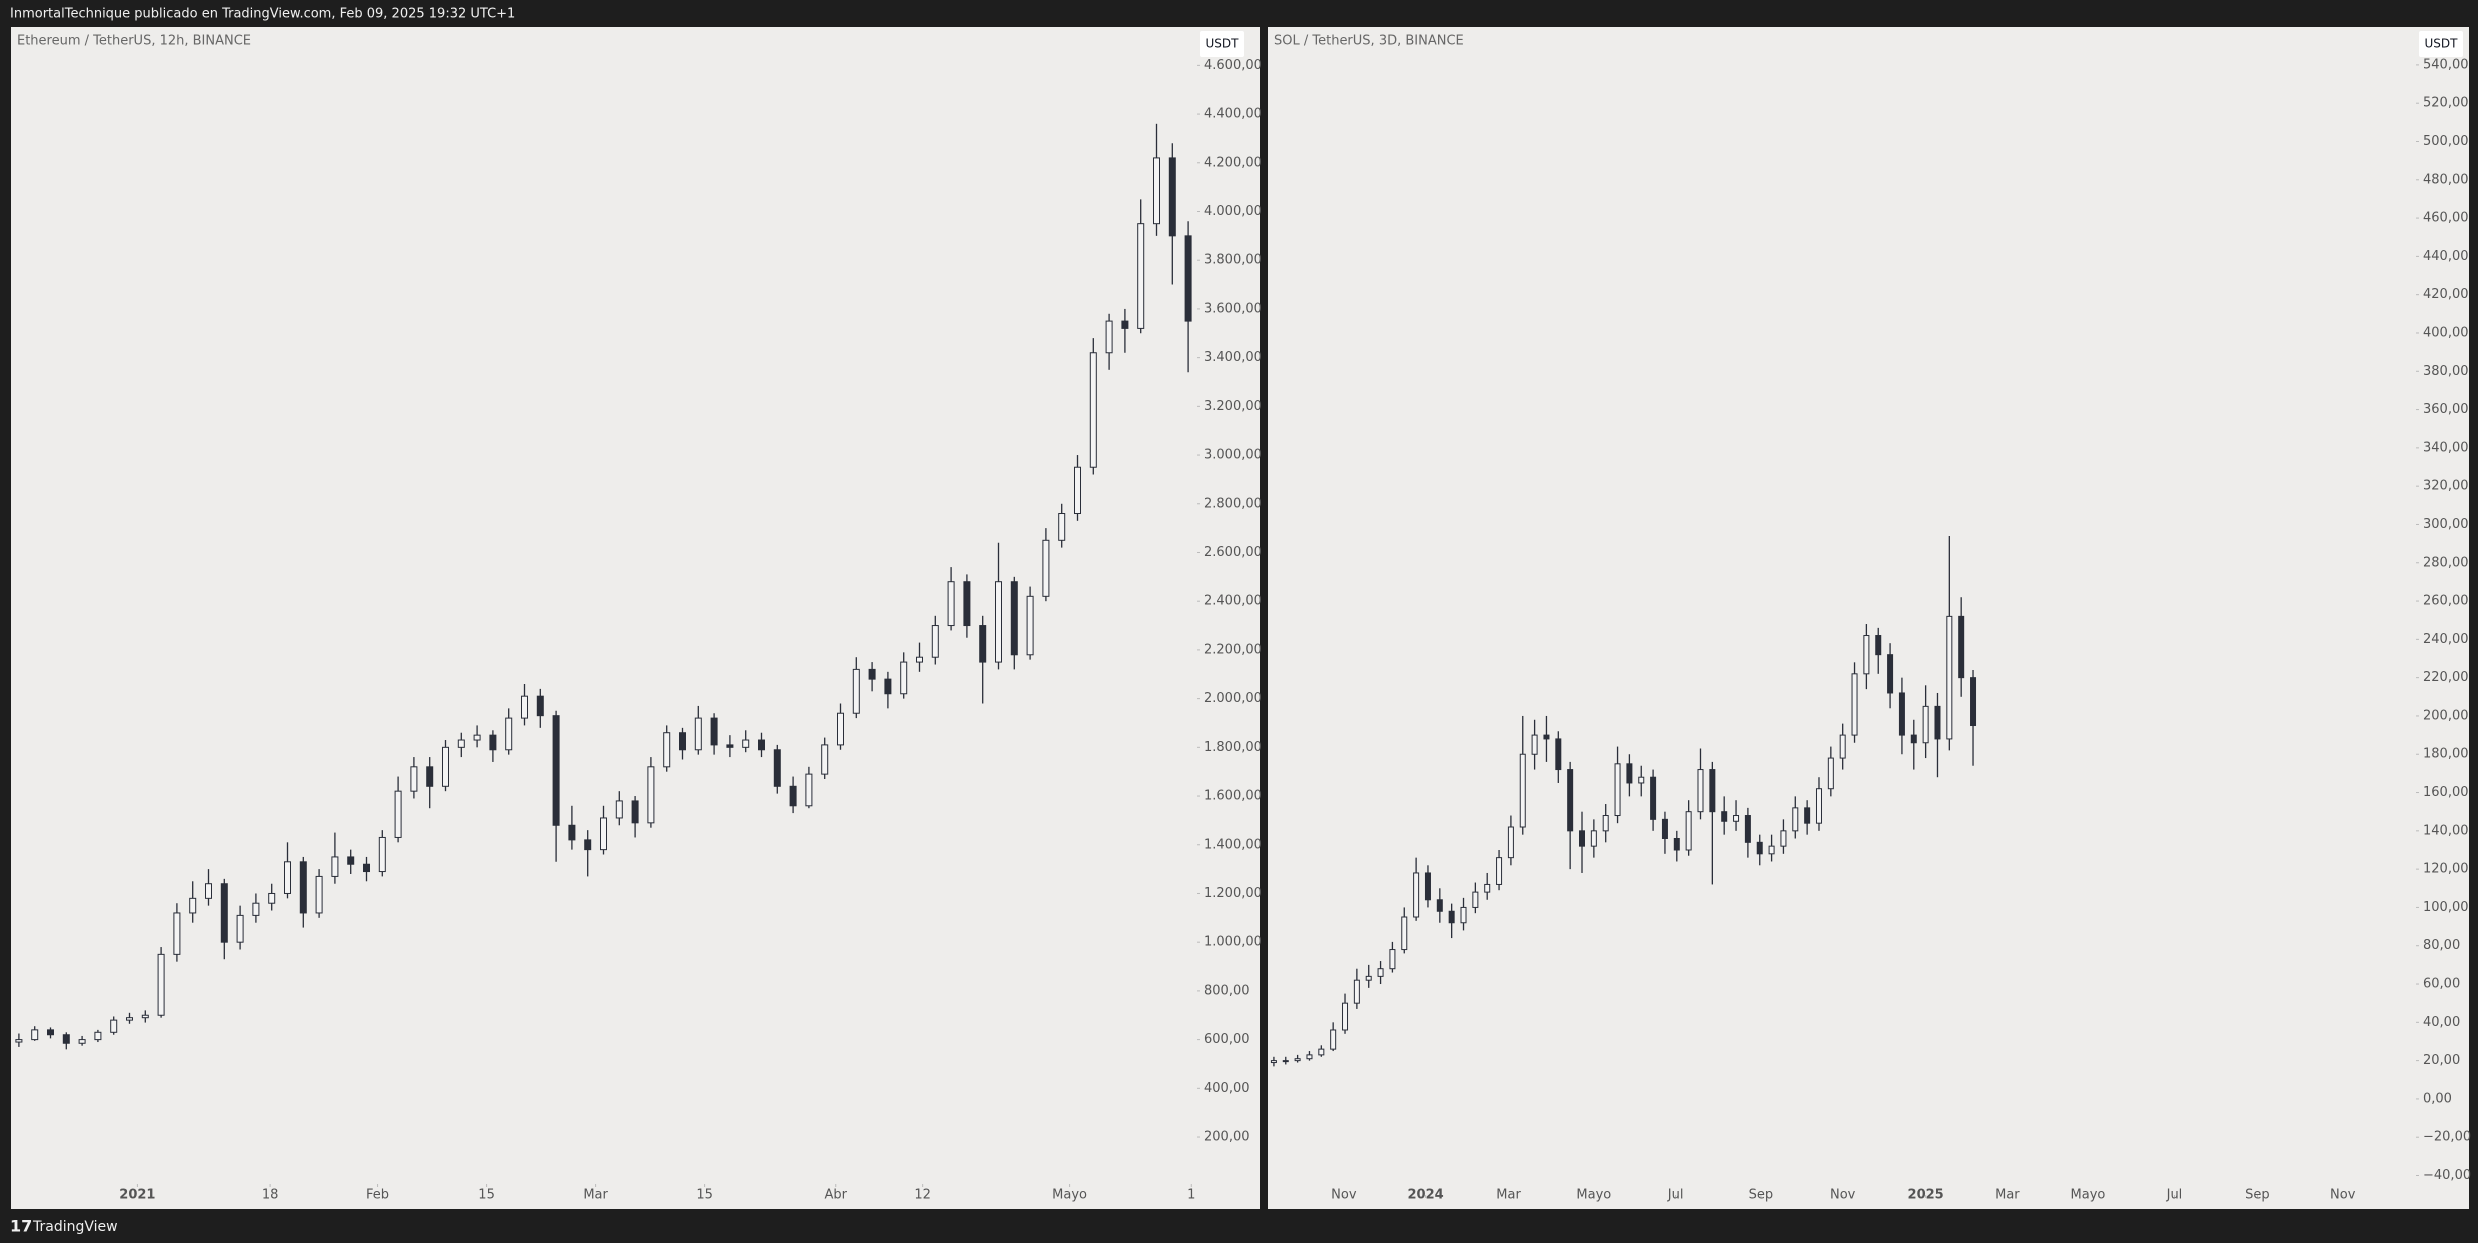 The width and height of the screenshot is (2478, 1243). I want to click on y-tick-label: 420,00, so click(2446, 294).